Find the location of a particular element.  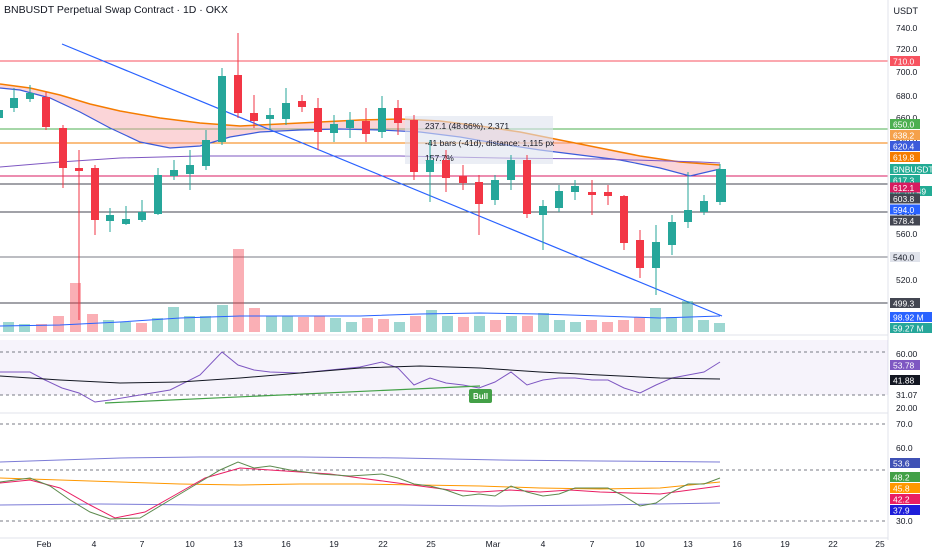

date-tick-label: Feb is located at coordinates (44, 544).